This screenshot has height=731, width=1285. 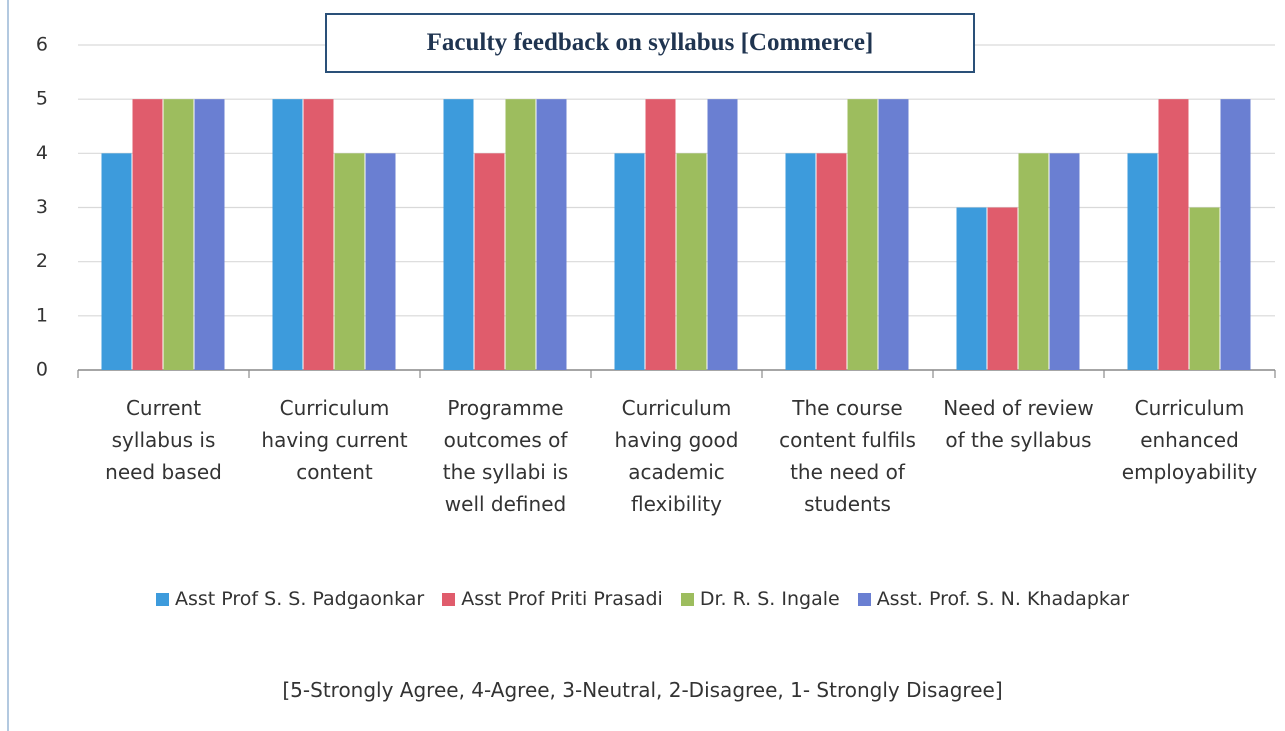 I want to click on y-tick-label: 6, so click(x=42, y=45).